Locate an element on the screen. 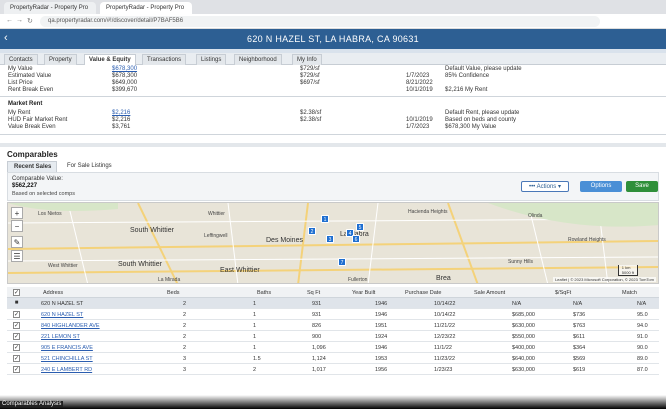  options-button: Options is located at coordinates (601, 186).